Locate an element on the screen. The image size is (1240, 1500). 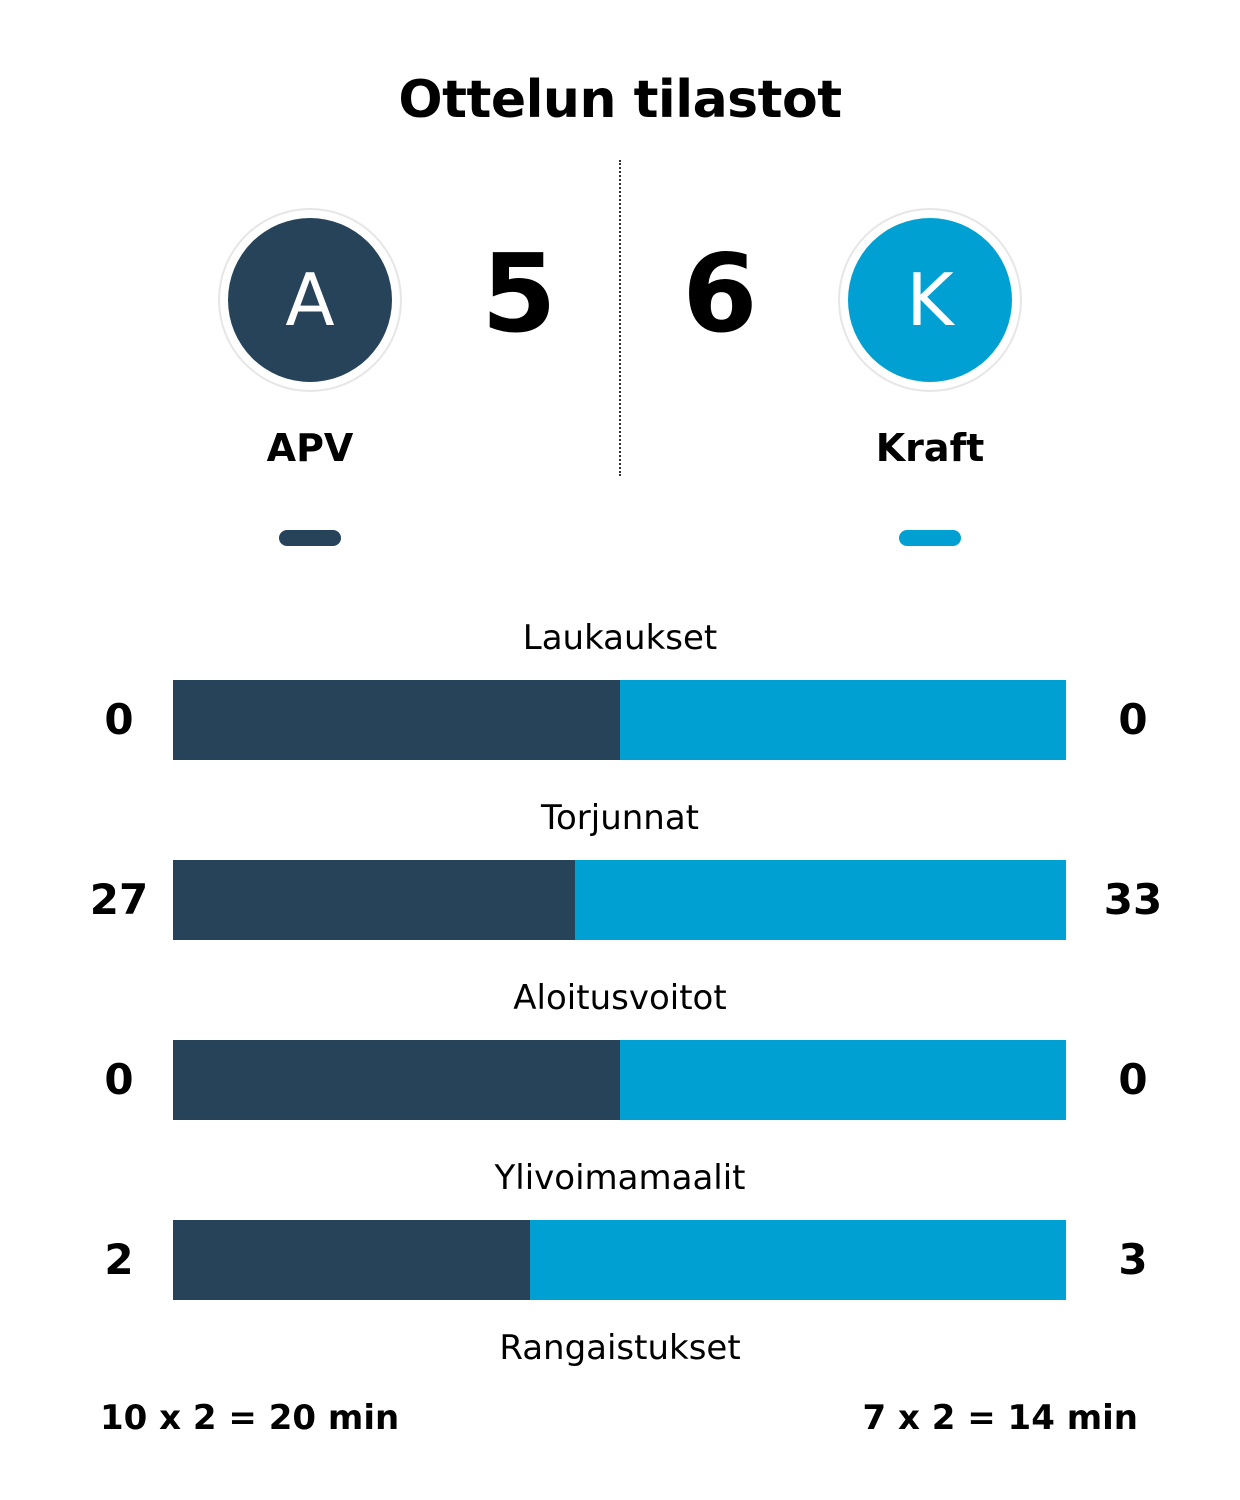
stat-home-value-saves: 27 is located at coordinates (119, 899).